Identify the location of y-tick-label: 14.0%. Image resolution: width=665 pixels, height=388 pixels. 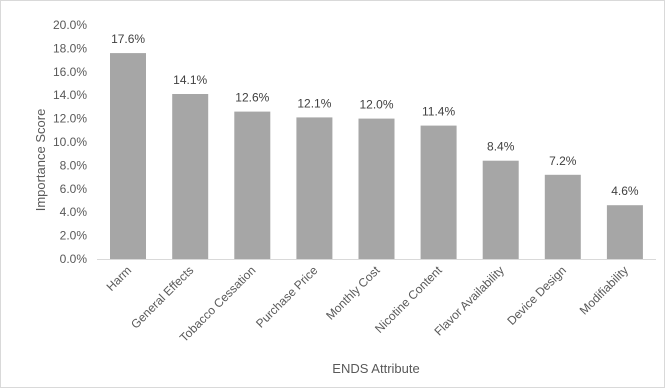
(70, 95).